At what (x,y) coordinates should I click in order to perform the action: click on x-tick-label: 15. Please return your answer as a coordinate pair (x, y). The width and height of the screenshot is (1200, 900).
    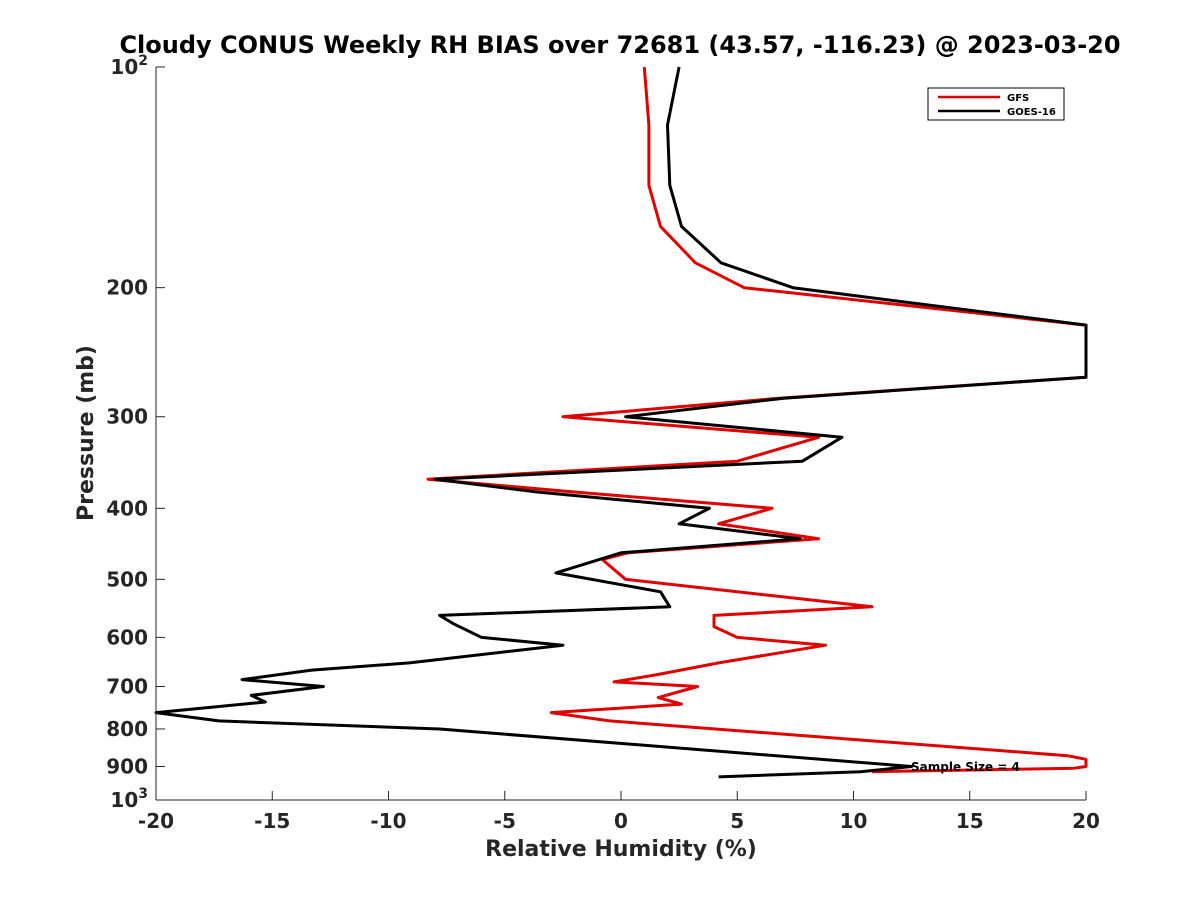
    Looking at the image, I should click on (970, 821).